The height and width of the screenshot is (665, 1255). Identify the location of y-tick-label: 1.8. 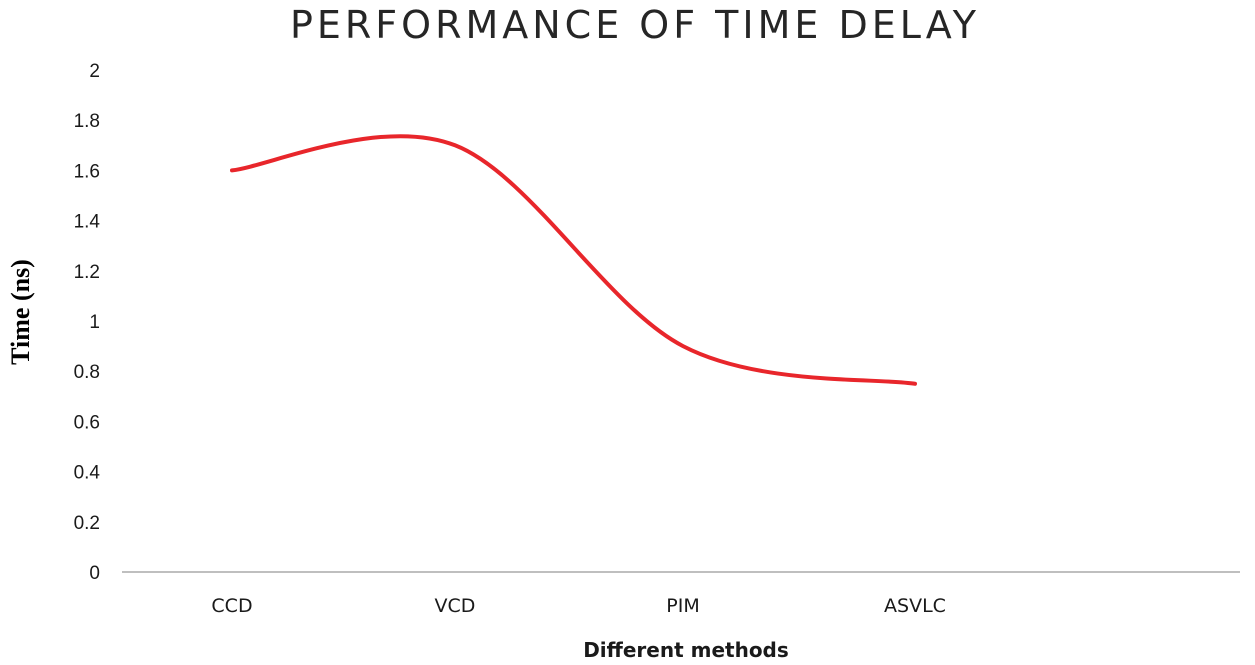
(87, 121).